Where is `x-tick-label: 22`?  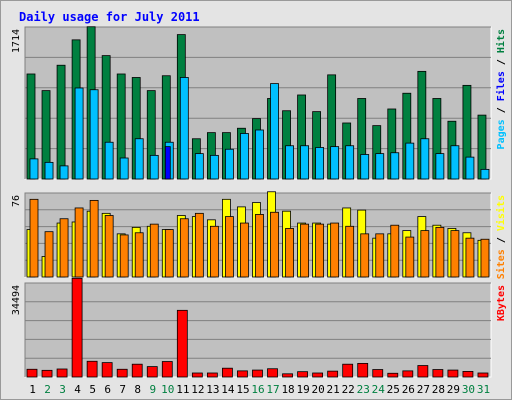 x-tick-label: 22 is located at coordinates (348, 389).